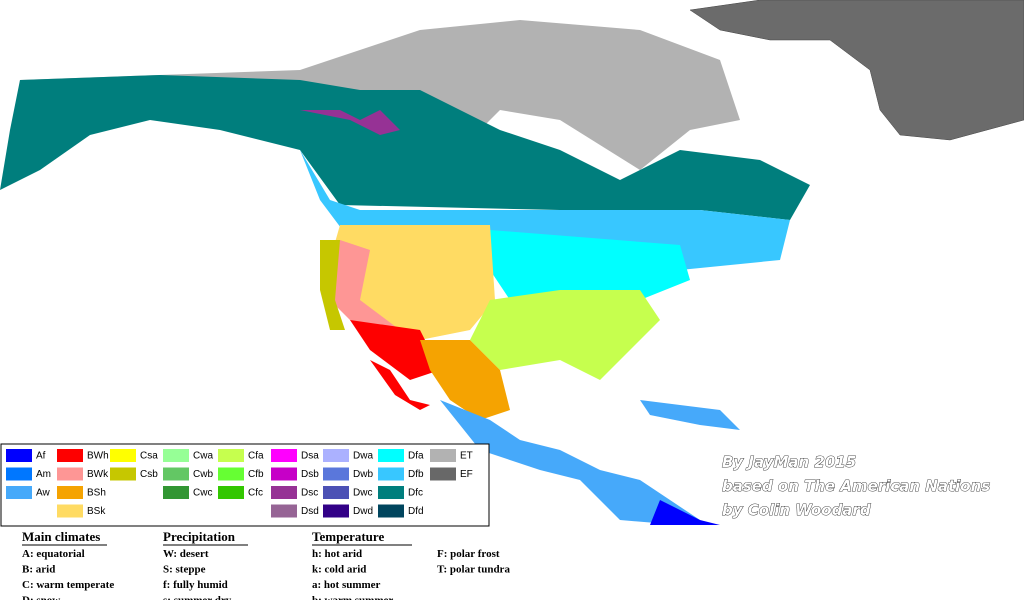 This screenshot has width=1024, height=600. What do you see at coordinates (466, 456) in the screenshot?
I see `legend-label: ET` at bounding box center [466, 456].